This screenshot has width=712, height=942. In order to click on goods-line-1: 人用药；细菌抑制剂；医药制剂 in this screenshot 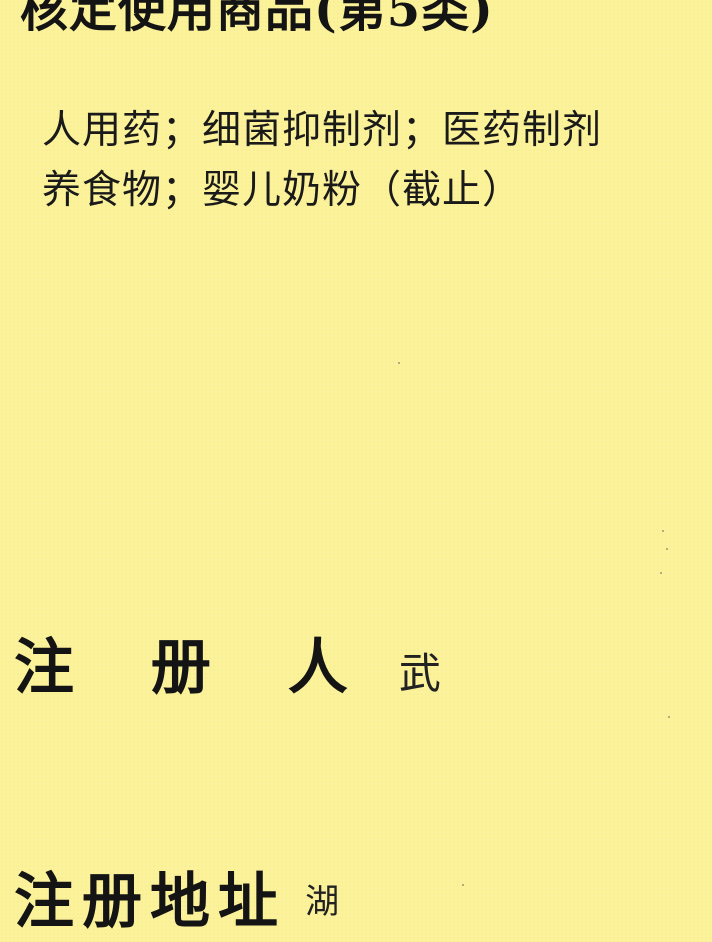, I will do `click(322, 130)`.